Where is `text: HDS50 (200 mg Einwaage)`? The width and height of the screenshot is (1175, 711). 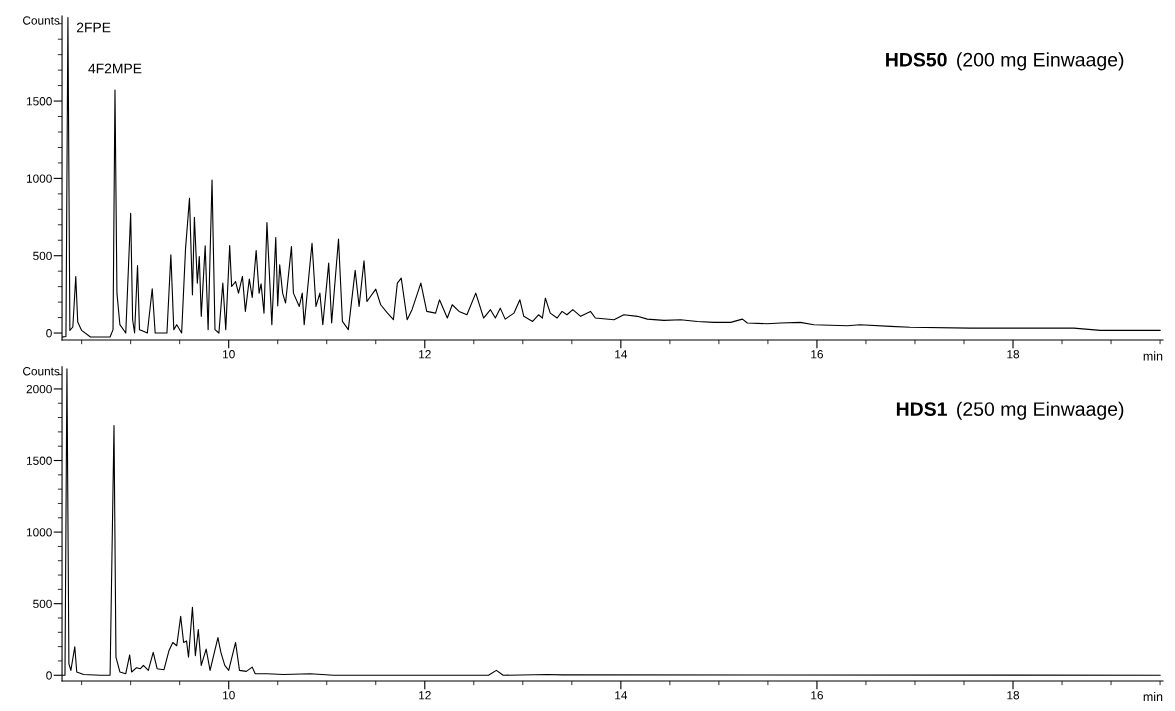
text: HDS50 (200 mg Einwaage) is located at coordinates (1005, 61).